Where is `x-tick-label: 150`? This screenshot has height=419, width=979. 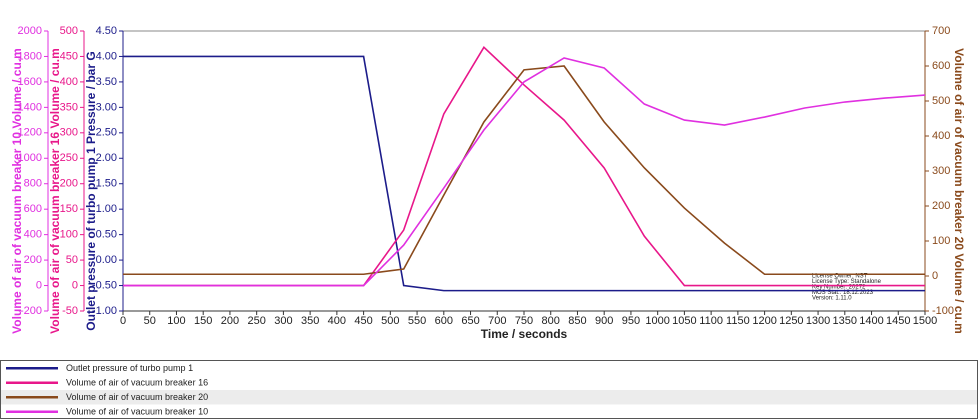 x-tick-label: 150 is located at coordinates (203, 321).